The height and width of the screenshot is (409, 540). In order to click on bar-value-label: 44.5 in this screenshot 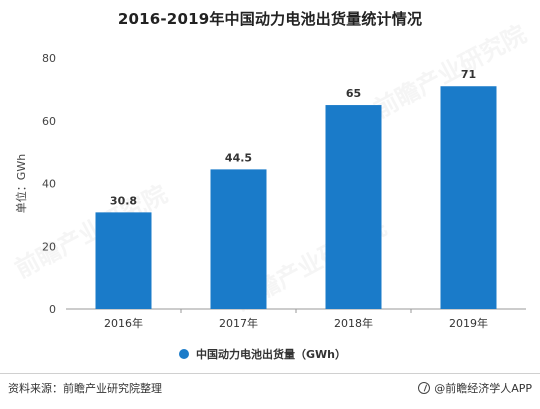, I will do `click(238, 157)`.